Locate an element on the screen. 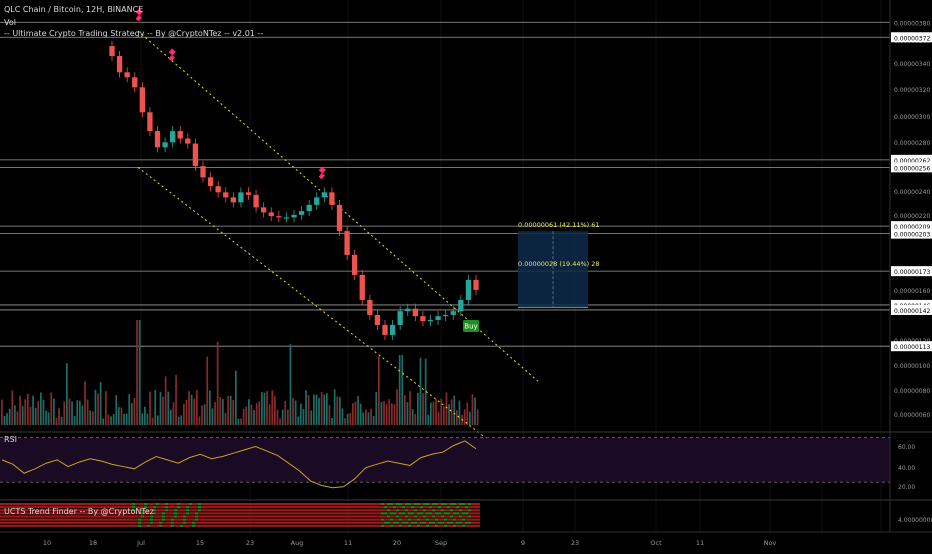 The height and width of the screenshot is (554, 932). price-label: 0.00000113 is located at coordinates (912, 347).